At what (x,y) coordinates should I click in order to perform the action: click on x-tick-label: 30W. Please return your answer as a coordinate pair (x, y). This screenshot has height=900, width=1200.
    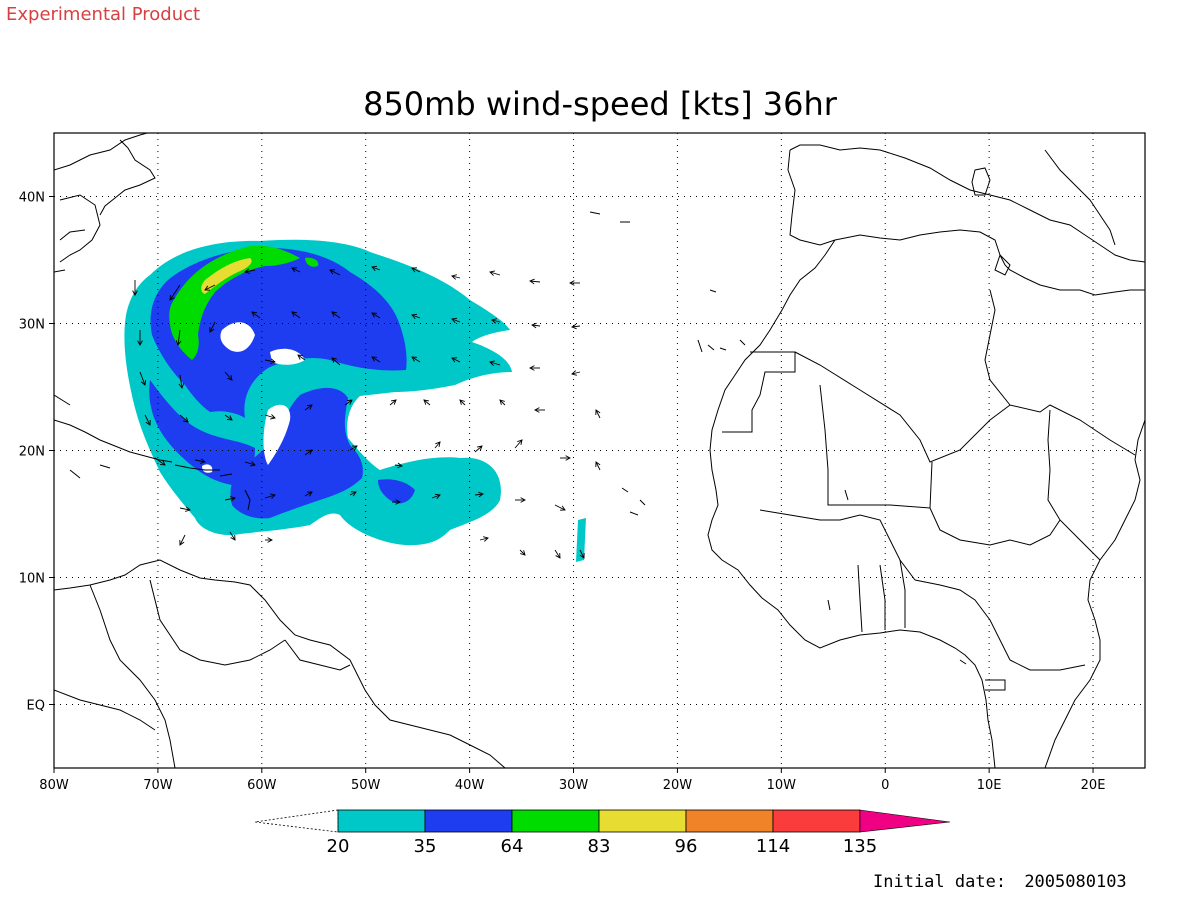
    Looking at the image, I should click on (574, 785).